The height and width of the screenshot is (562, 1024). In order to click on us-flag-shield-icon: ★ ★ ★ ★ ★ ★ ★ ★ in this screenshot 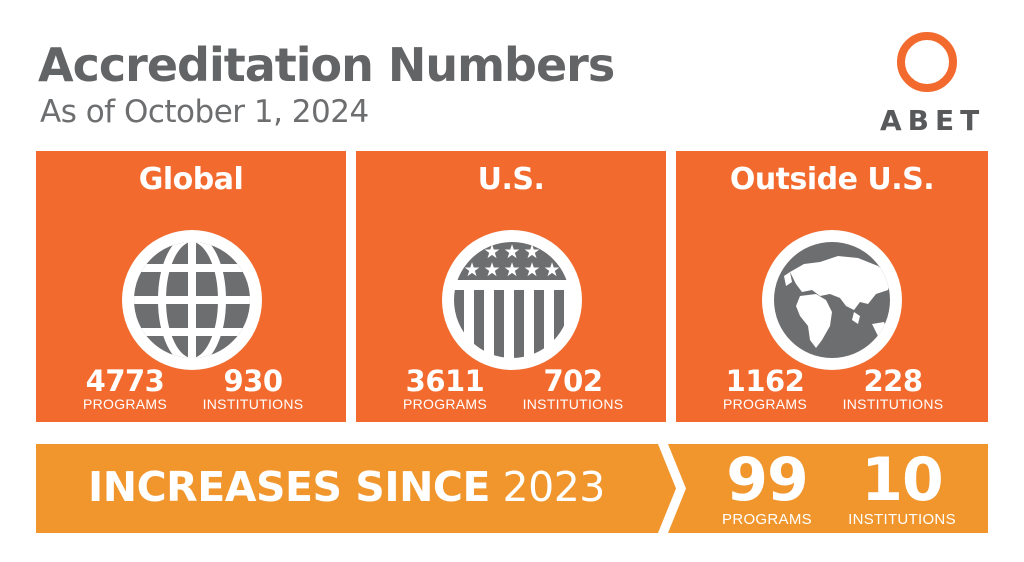, I will do `click(512, 300)`.